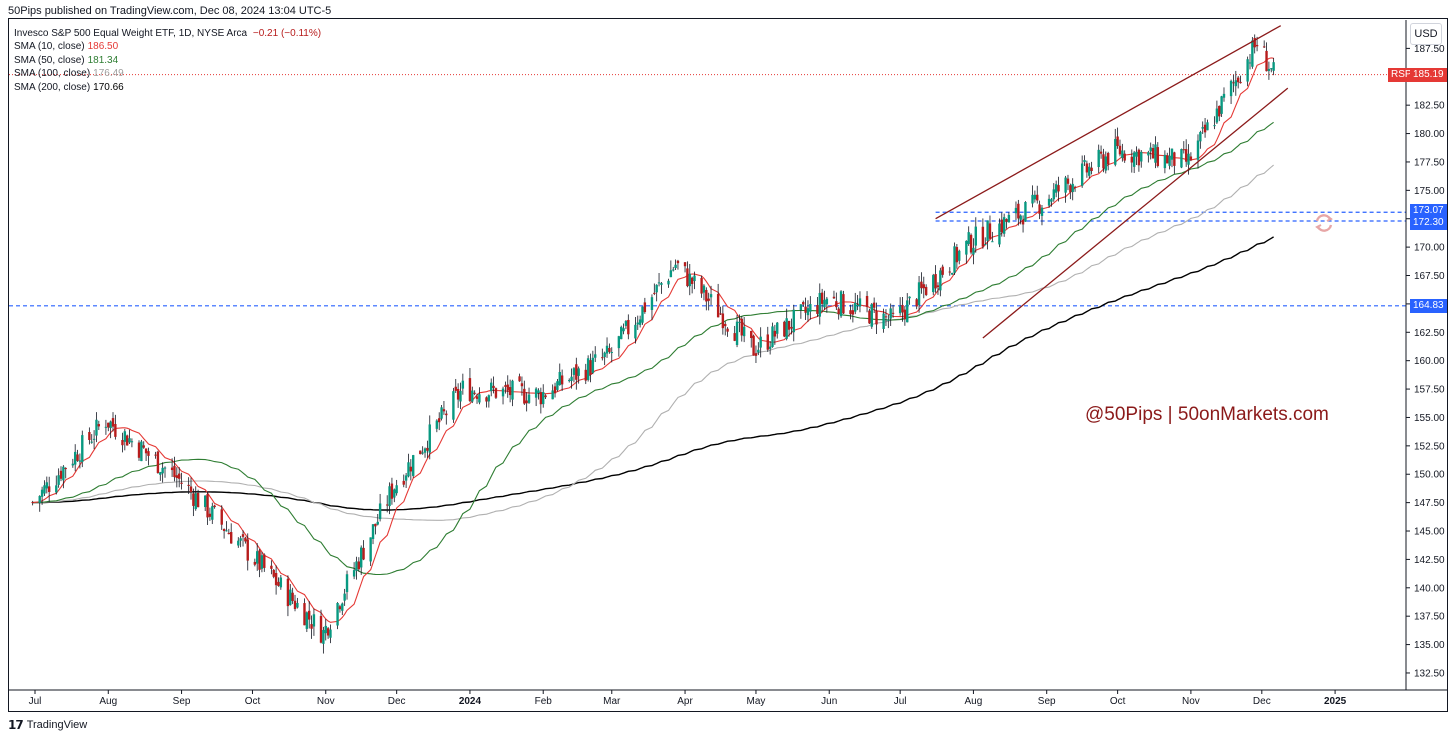 This screenshot has height=740, width=1456. Describe the element at coordinates (1429, 588) in the screenshot. I see `price-tick-label: 140.00` at that location.